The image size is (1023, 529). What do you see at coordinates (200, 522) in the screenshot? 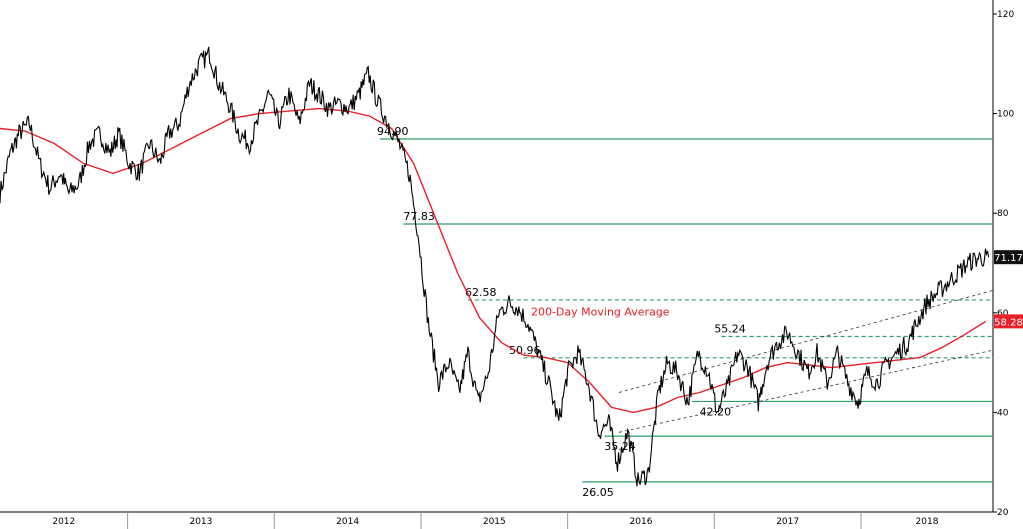
I see `x-tick-label: 2013` at bounding box center [200, 522].